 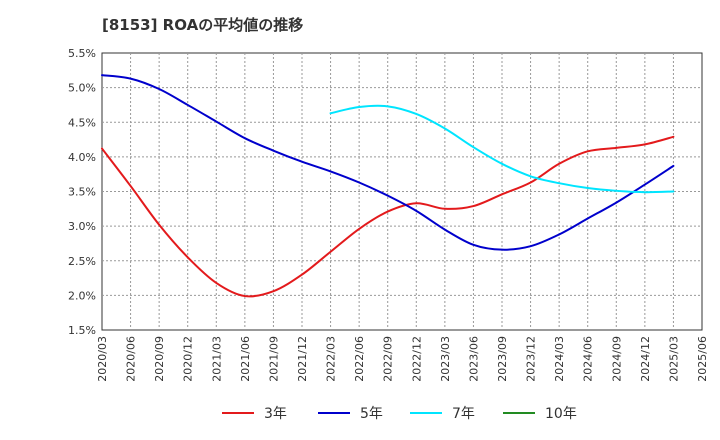 What do you see at coordinates (702, 359) in the screenshot?
I see `x-tick-label: 2025/06` at bounding box center [702, 359].